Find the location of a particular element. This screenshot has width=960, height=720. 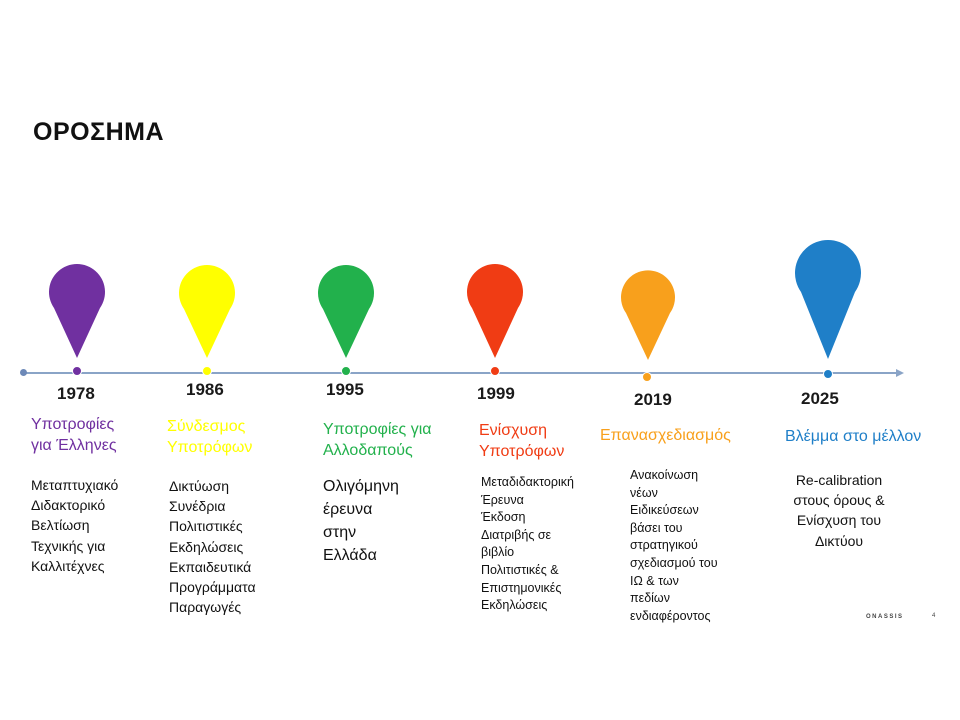

description-line: βάσει του is located at coordinates (656, 527).